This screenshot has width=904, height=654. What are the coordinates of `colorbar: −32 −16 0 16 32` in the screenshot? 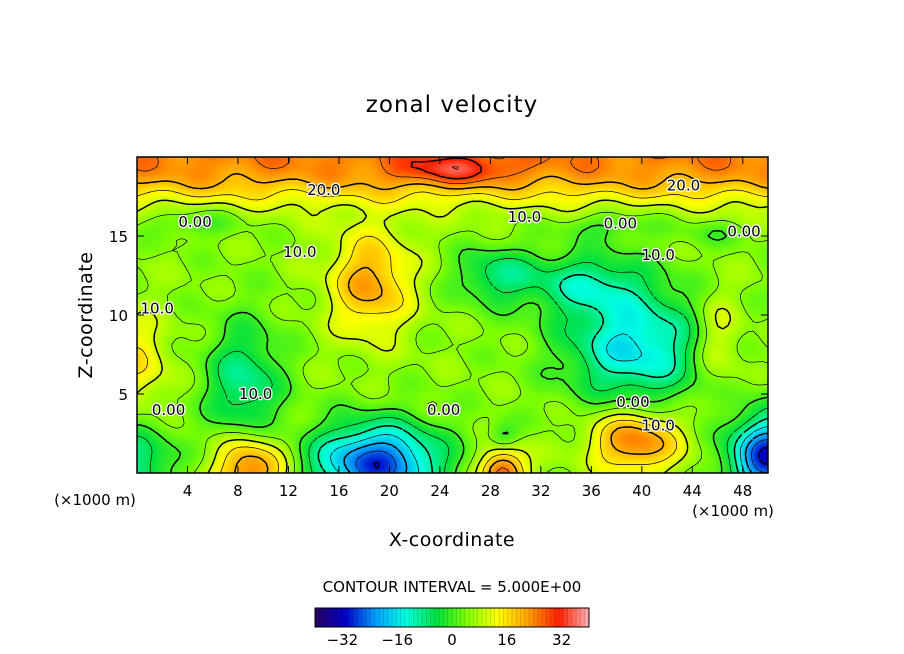 It's located at (452, 628).